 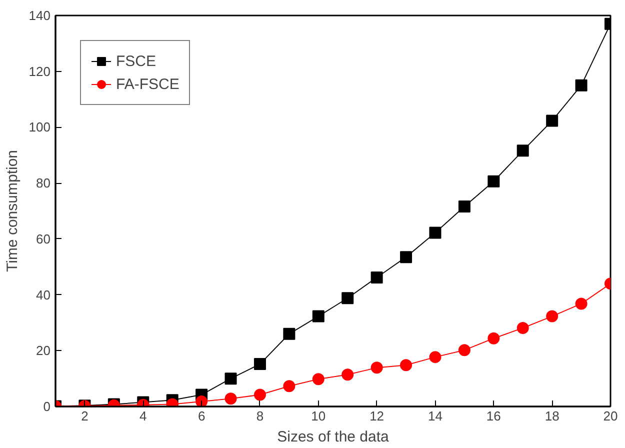 I want to click on x-tick-label: 18, so click(x=552, y=416).